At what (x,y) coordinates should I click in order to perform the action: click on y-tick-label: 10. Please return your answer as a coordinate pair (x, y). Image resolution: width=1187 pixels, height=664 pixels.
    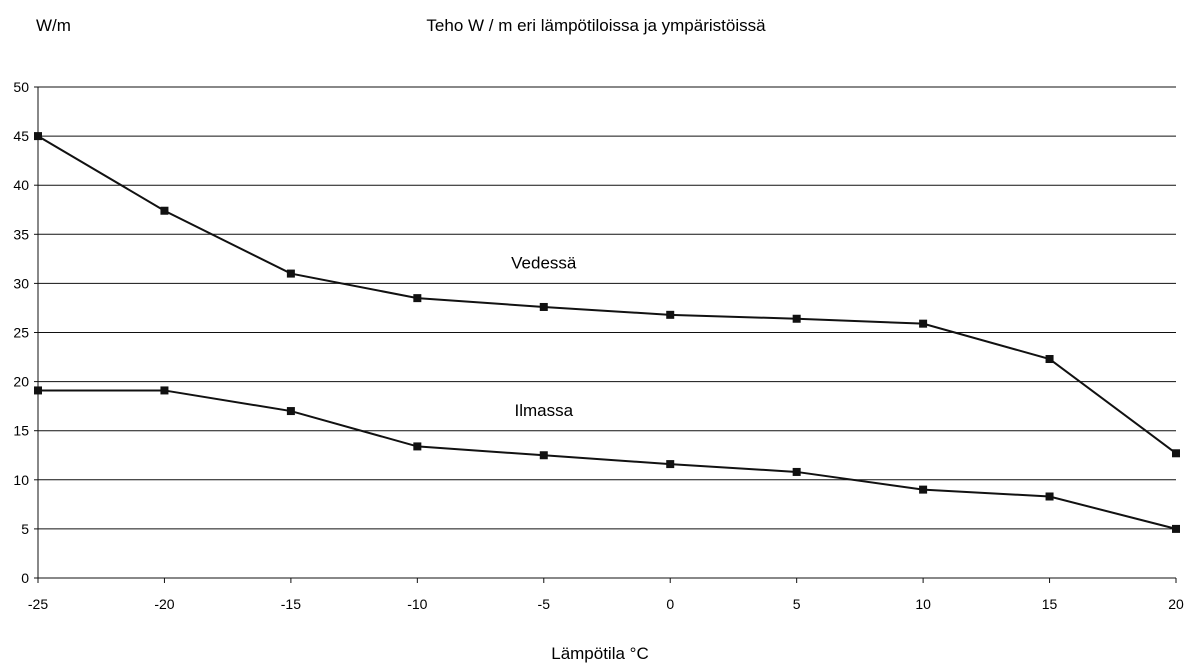
    Looking at the image, I should click on (21, 480).